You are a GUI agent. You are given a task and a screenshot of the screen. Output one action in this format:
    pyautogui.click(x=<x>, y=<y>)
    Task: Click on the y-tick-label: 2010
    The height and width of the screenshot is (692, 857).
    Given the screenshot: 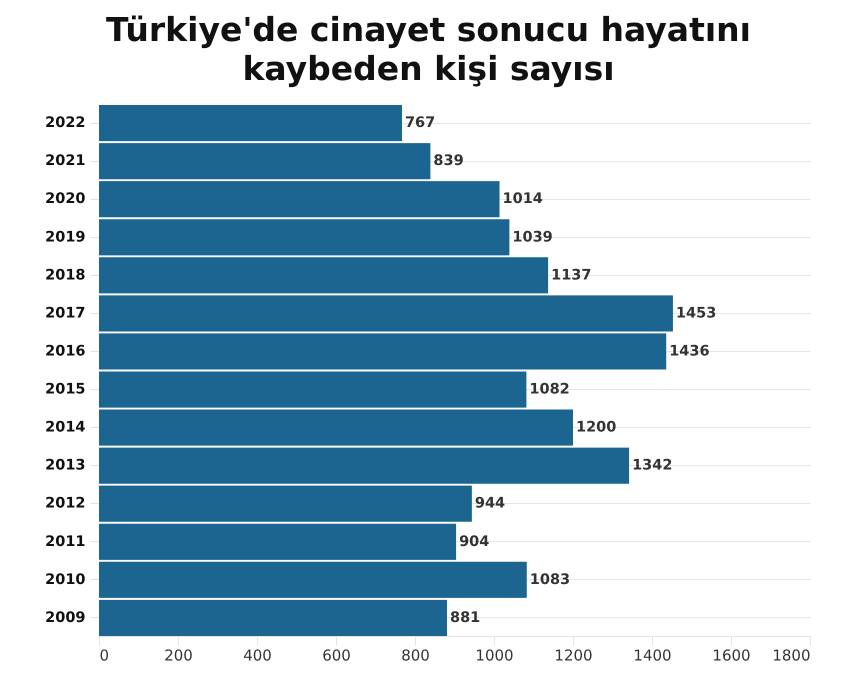 What is the action you would take?
    pyautogui.click(x=65, y=580)
    